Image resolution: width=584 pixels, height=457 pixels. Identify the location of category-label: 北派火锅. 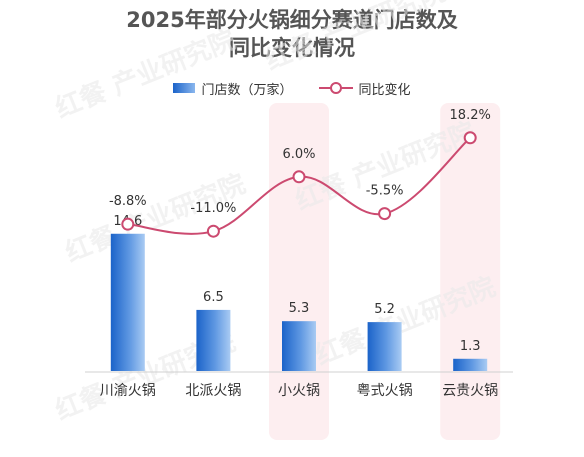
(213, 391).